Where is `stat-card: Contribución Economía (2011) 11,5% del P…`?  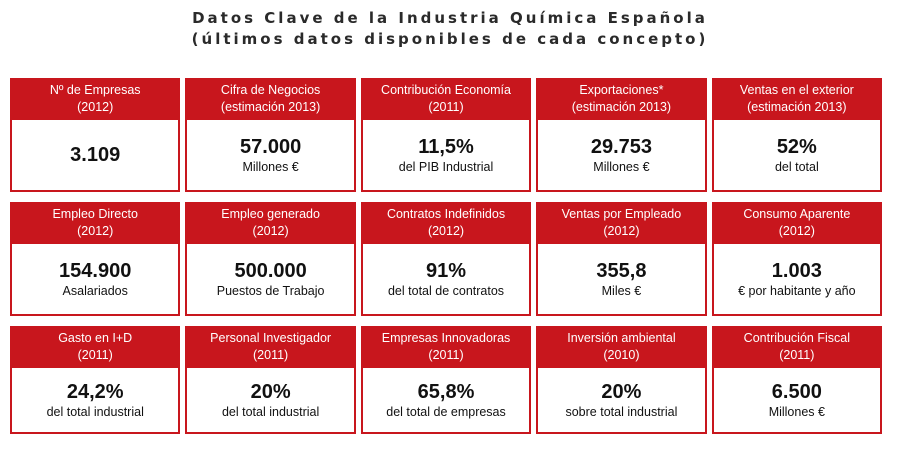
stat-card: Contribución Economía (2011) 11,5% del P… is located at coordinates (446, 135).